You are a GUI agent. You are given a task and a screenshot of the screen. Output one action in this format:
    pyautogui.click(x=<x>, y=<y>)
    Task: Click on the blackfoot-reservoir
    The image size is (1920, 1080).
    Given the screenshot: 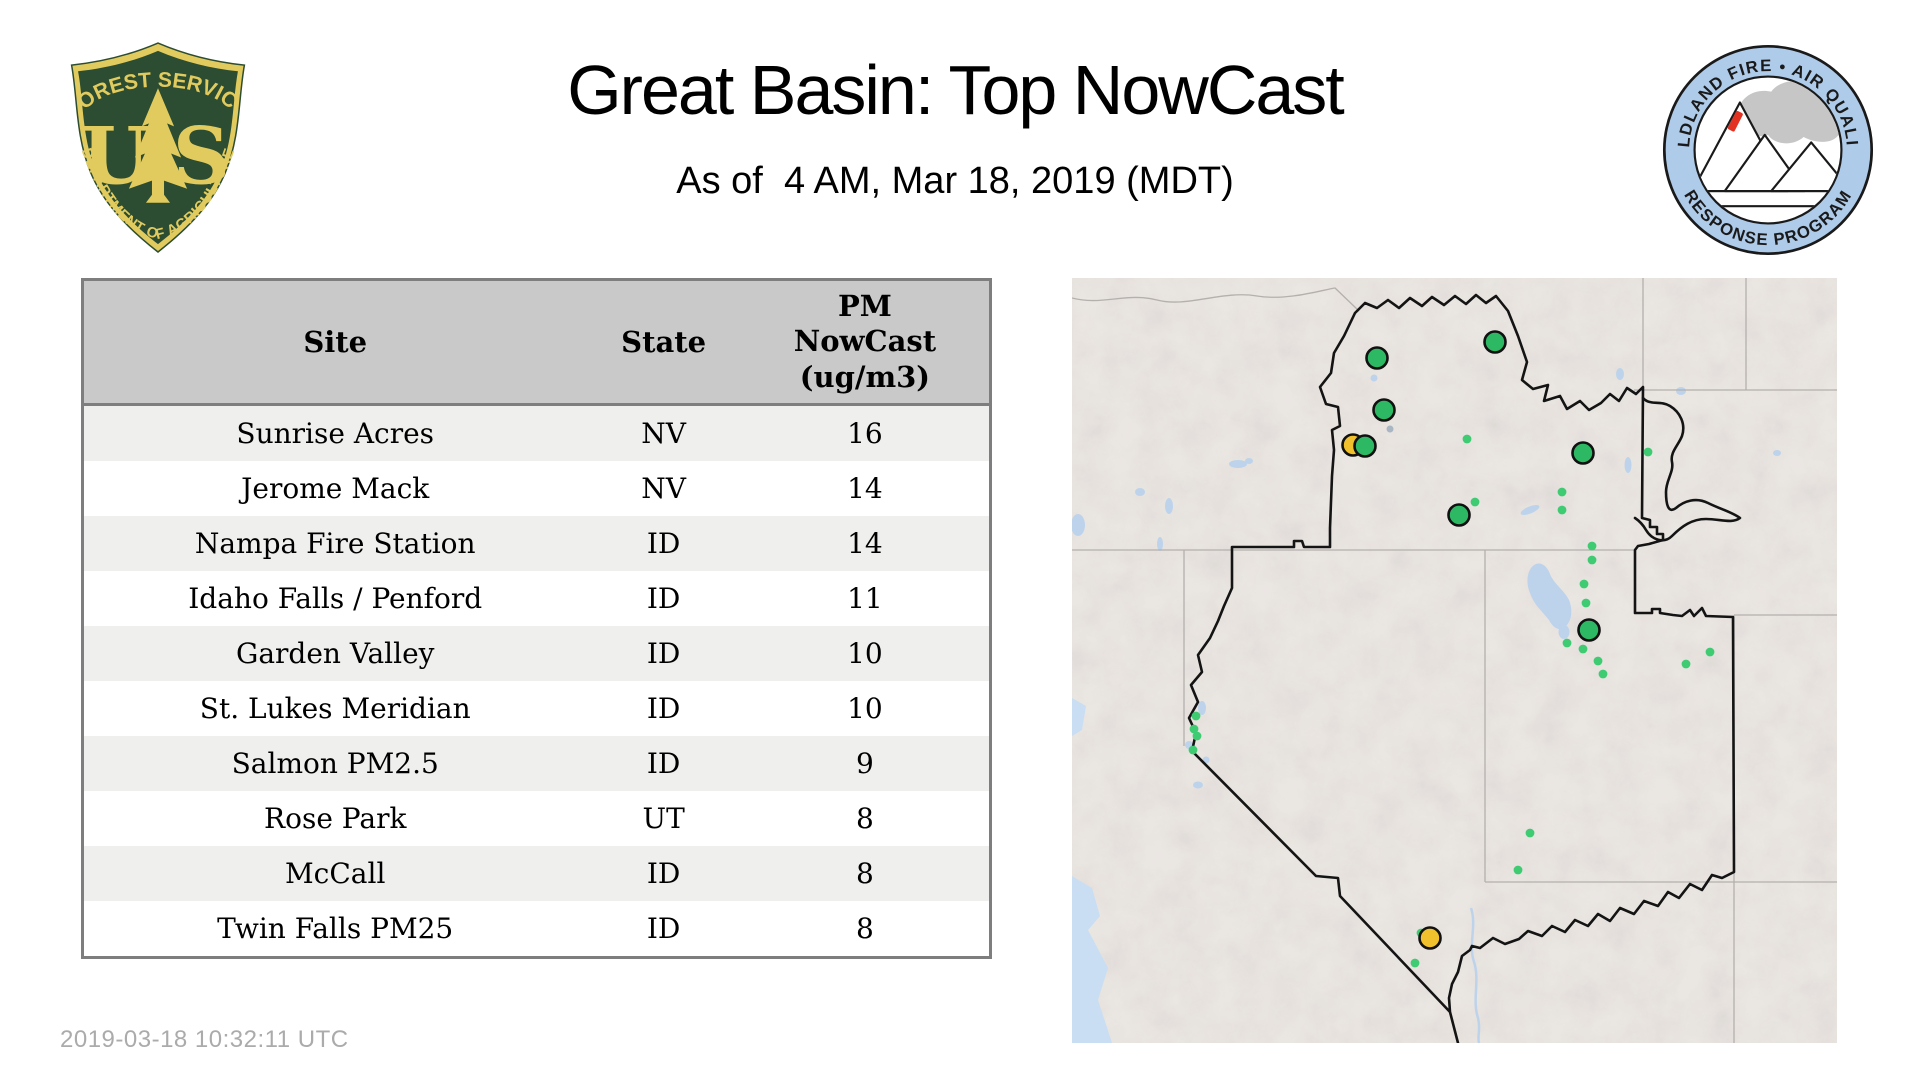 What is the action you would take?
    pyautogui.click(x=1620, y=374)
    